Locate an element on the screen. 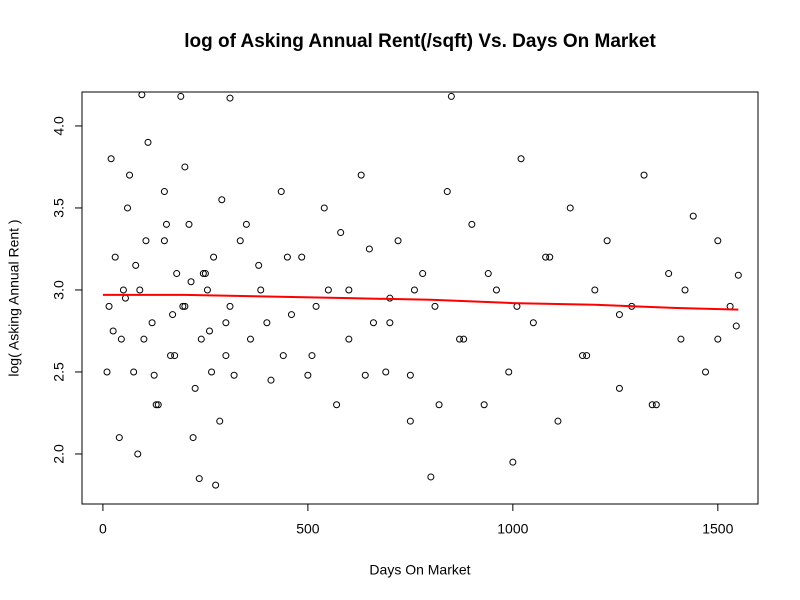 The image size is (800, 600). x-tick-label: 0 is located at coordinates (103, 529).